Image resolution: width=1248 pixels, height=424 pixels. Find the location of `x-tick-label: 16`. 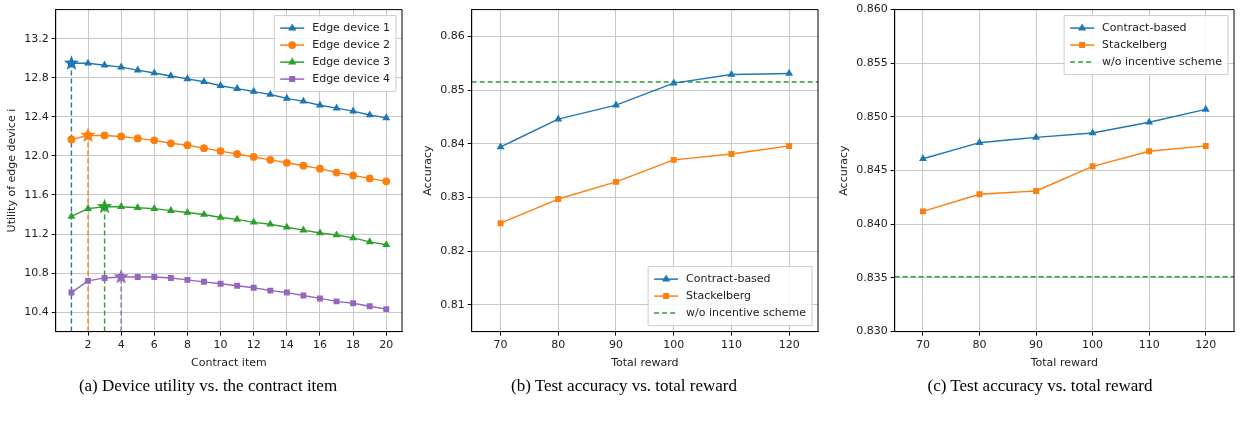

x-tick-label: 16 is located at coordinates (319, 345).